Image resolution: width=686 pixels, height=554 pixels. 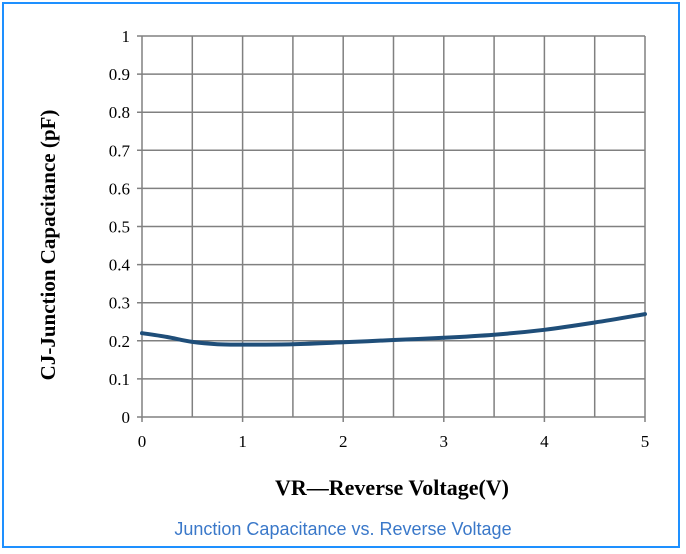 What do you see at coordinates (645, 441) in the screenshot?
I see `x-tick-label: 5` at bounding box center [645, 441].